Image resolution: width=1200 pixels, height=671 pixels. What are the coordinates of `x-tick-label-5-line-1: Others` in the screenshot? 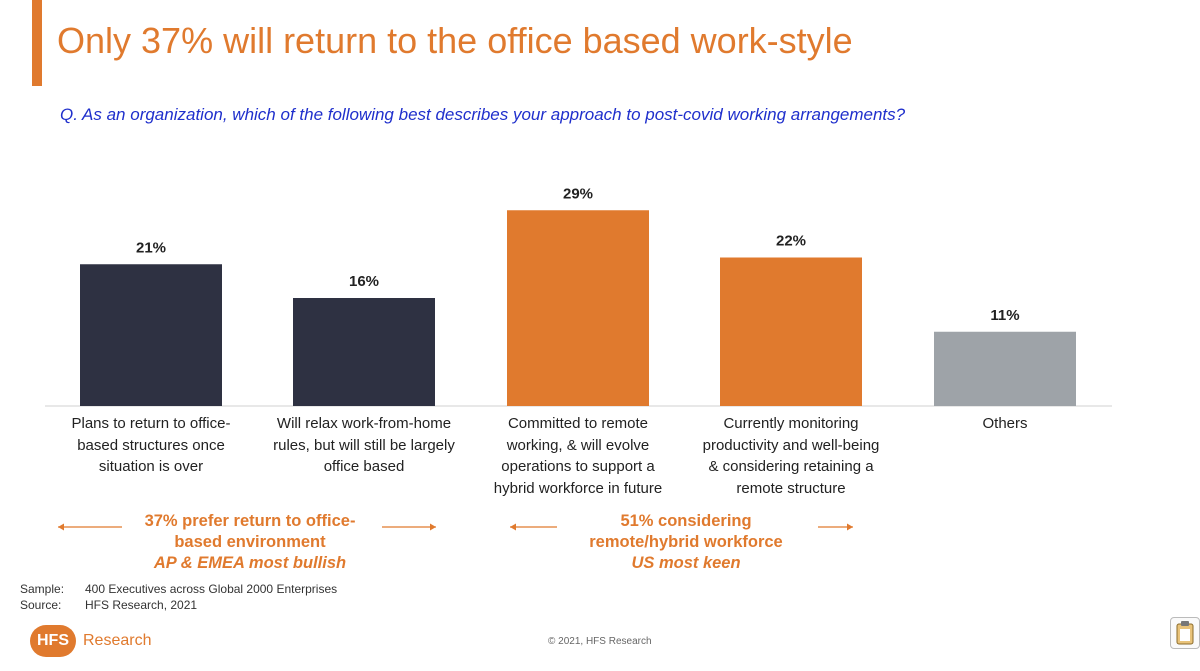 It's located at (1005, 423).